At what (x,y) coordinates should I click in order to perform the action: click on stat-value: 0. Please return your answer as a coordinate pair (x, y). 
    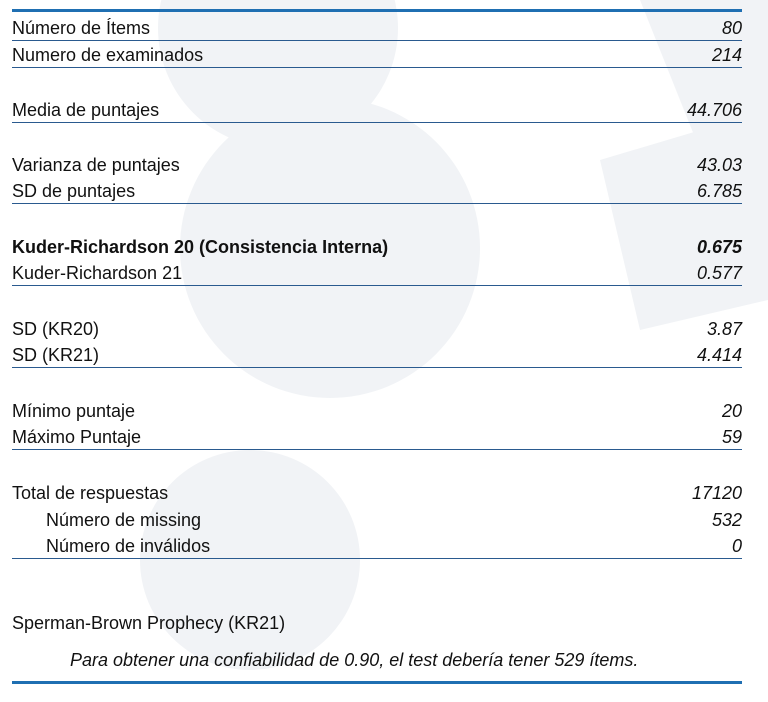
    Looking at the image, I should click on (736, 546).